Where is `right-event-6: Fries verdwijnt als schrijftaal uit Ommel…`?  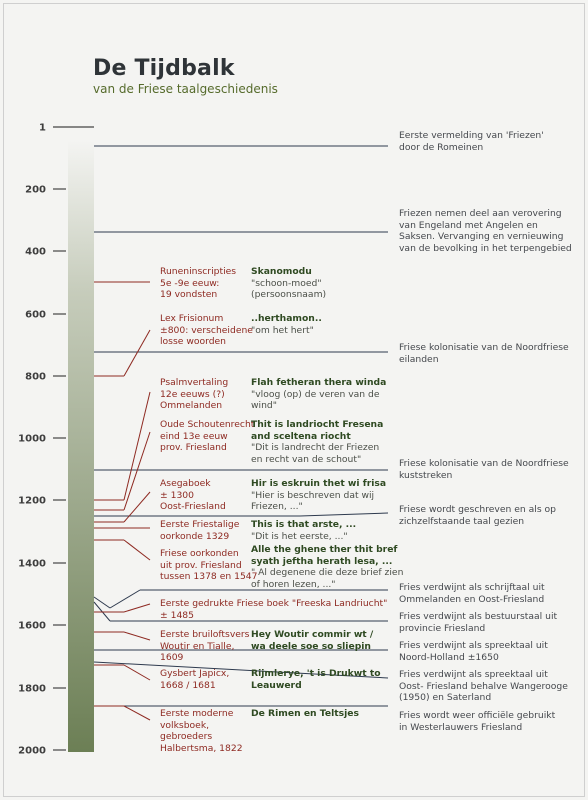 right-event-6: Fries verdwijnt als schrijftaal uit Ommel… is located at coordinates (472, 593).